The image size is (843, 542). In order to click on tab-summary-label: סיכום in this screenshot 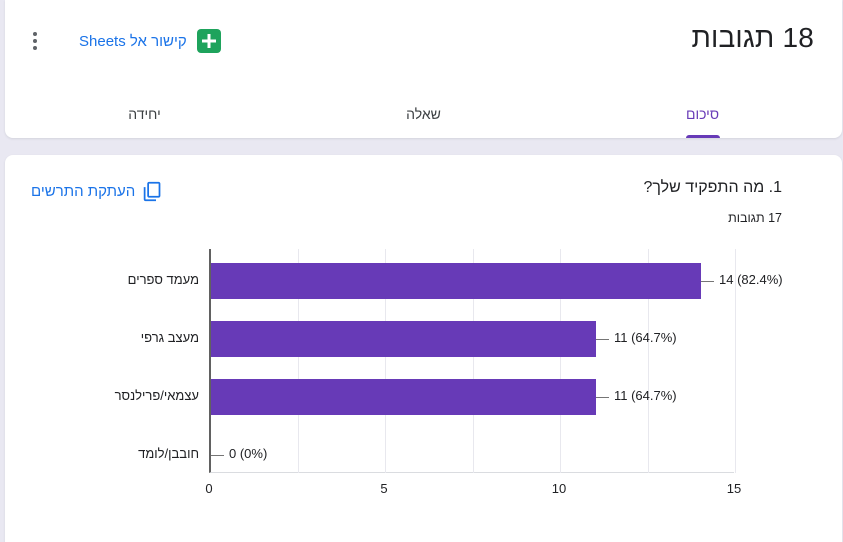, I will do `click(702, 114)`.